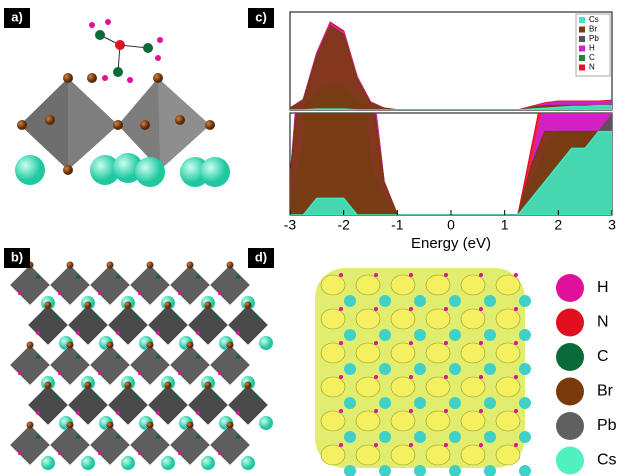  I want to click on x-tick-label: 3, so click(612, 225).